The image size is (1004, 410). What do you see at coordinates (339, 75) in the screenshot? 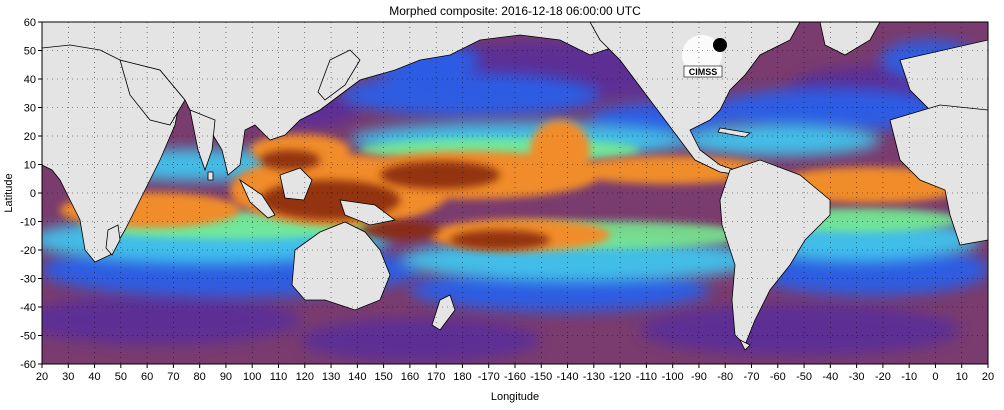
I see `japan` at bounding box center [339, 75].